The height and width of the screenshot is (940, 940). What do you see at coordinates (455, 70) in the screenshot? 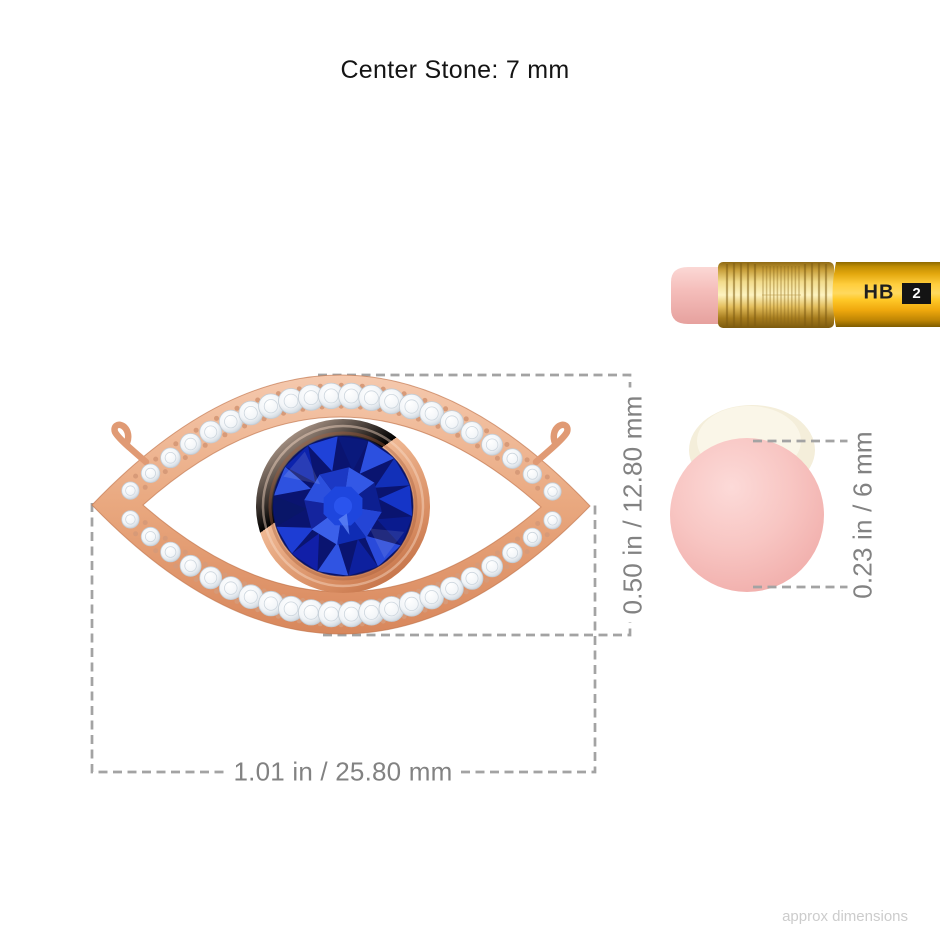
I see `center-stone-size-label: Center Stone: 7 mm` at bounding box center [455, 70].